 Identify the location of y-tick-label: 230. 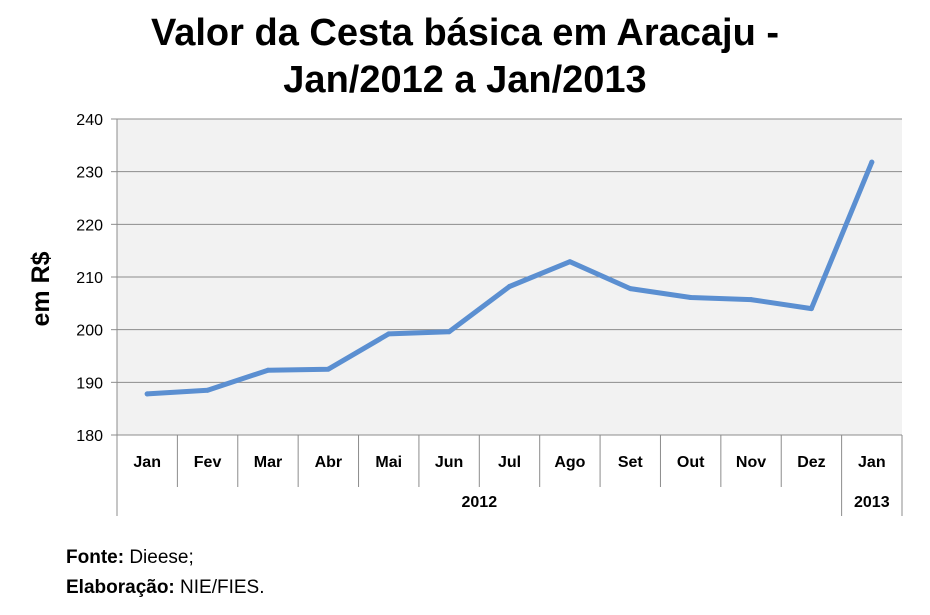
(89, 173).